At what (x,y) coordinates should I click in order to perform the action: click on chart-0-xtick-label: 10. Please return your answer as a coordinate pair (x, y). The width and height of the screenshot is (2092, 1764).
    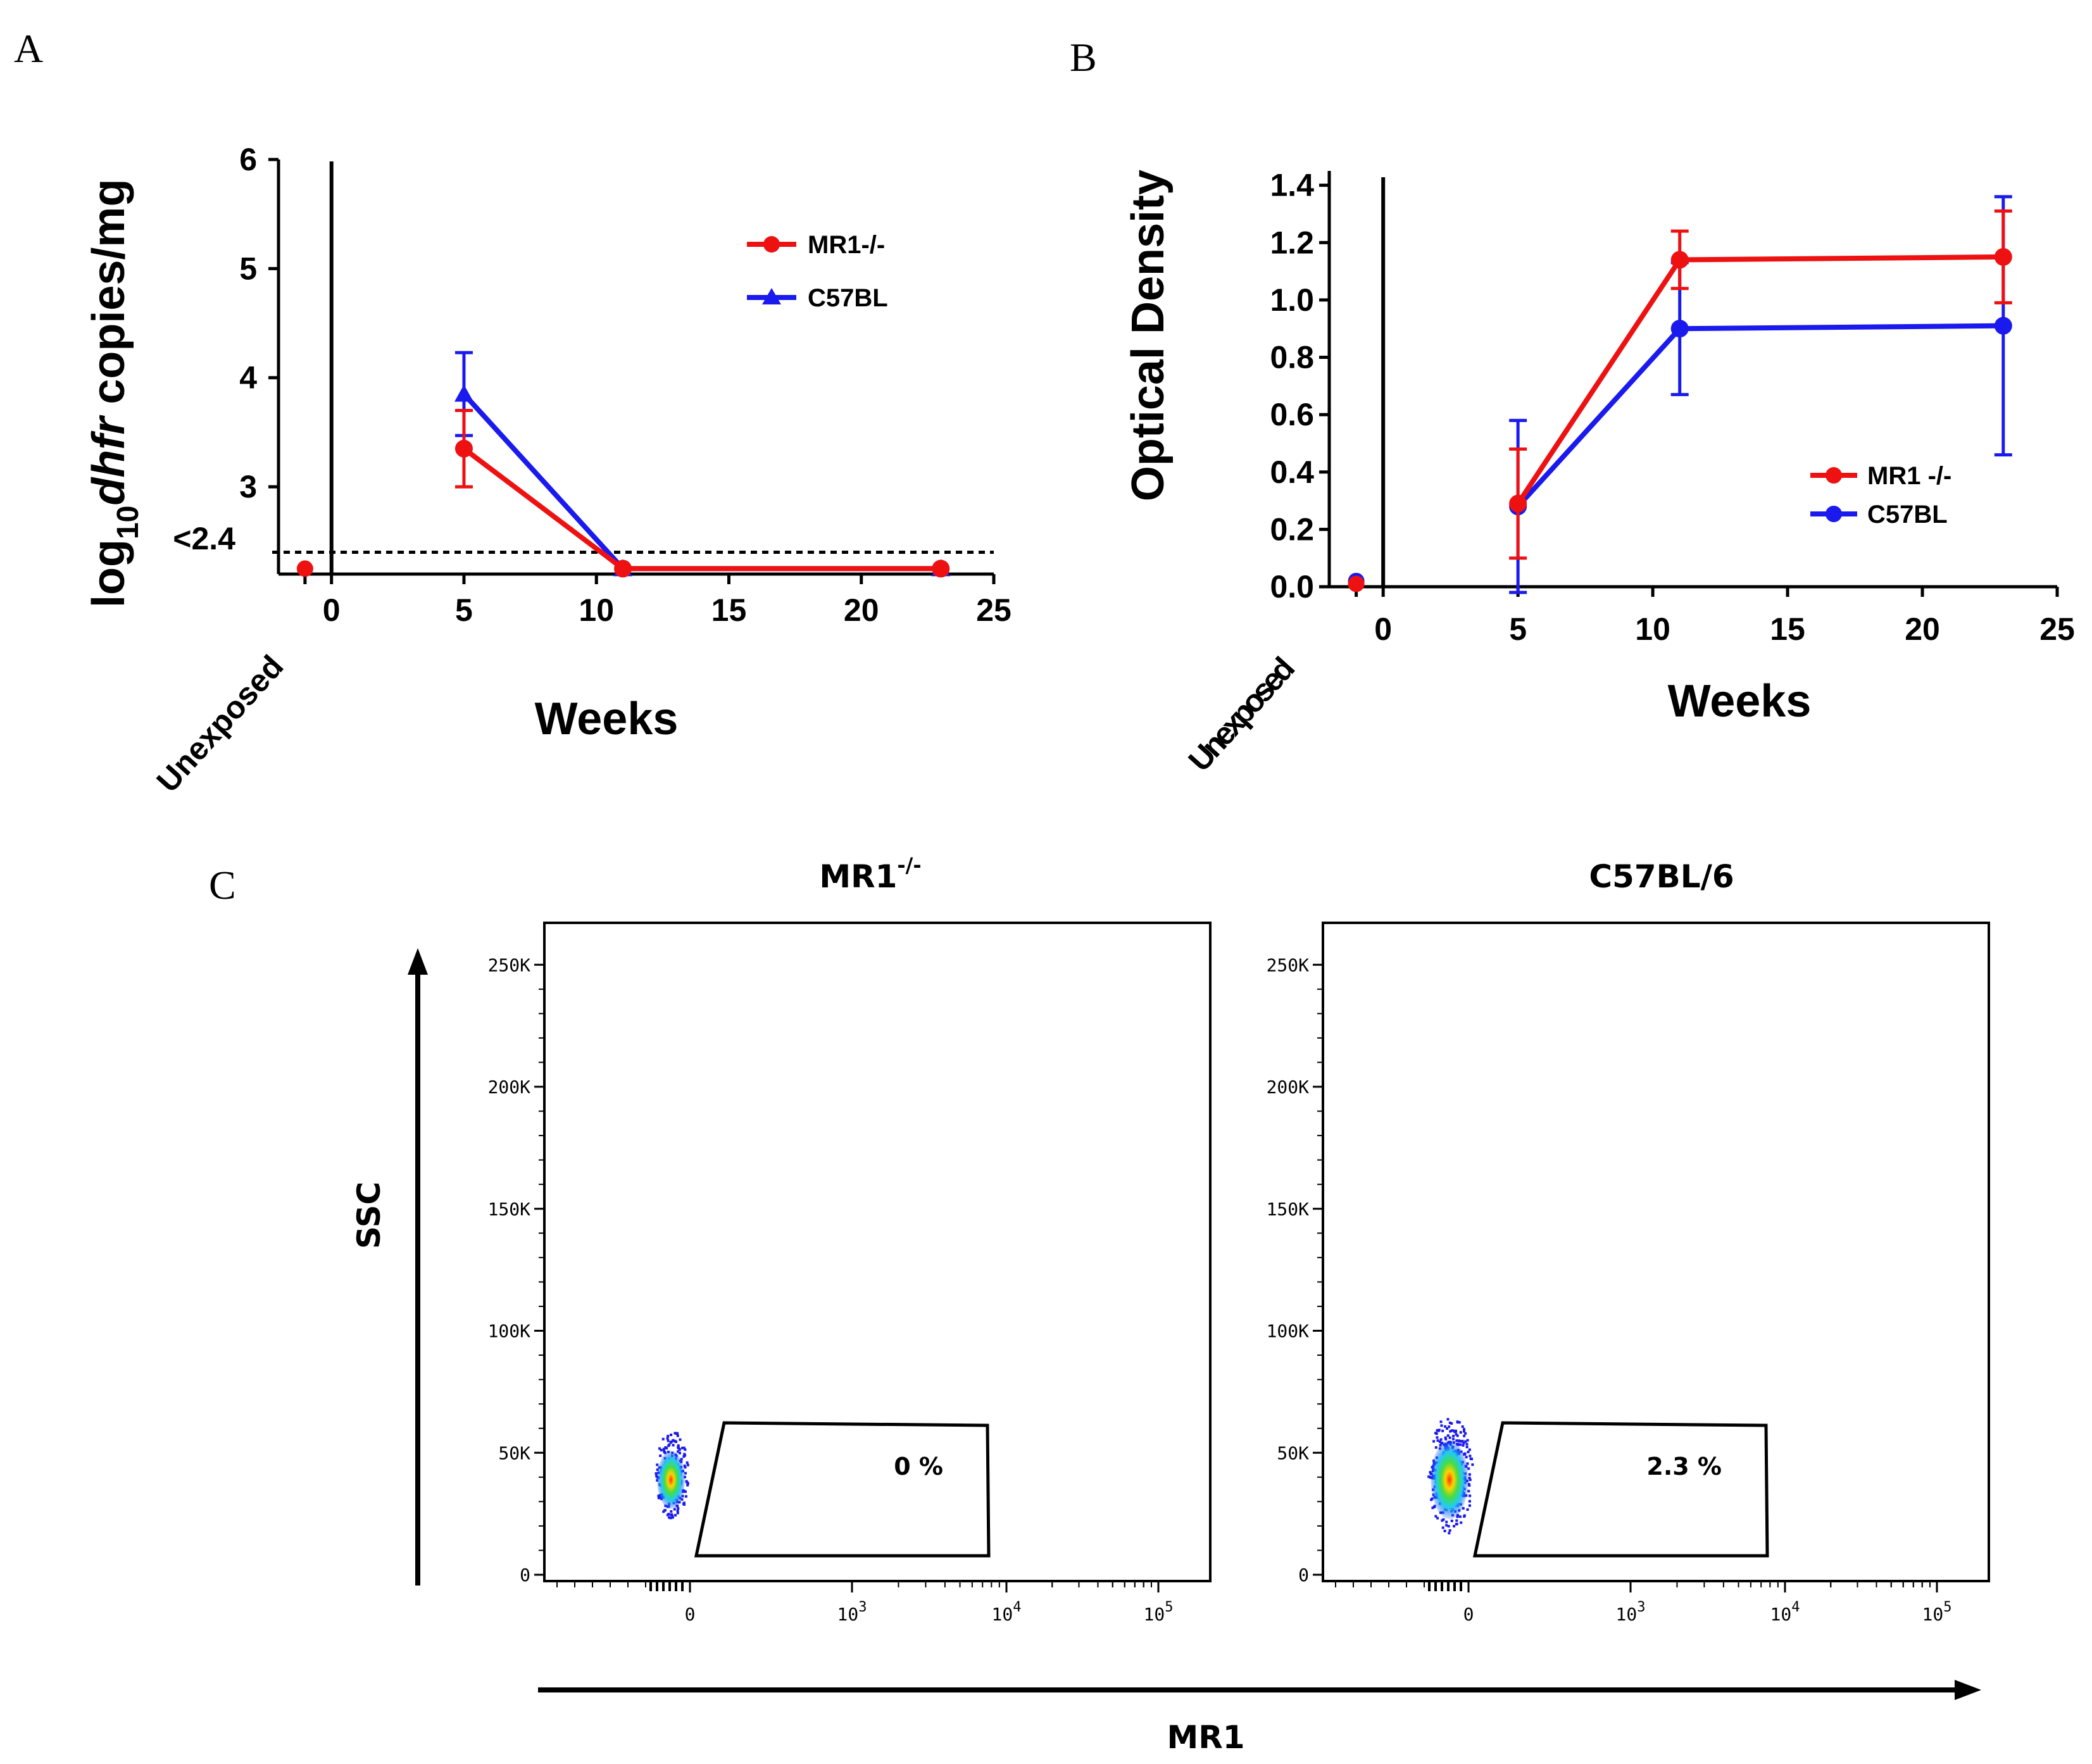
    Looking at the image, I should click on (596, 610).